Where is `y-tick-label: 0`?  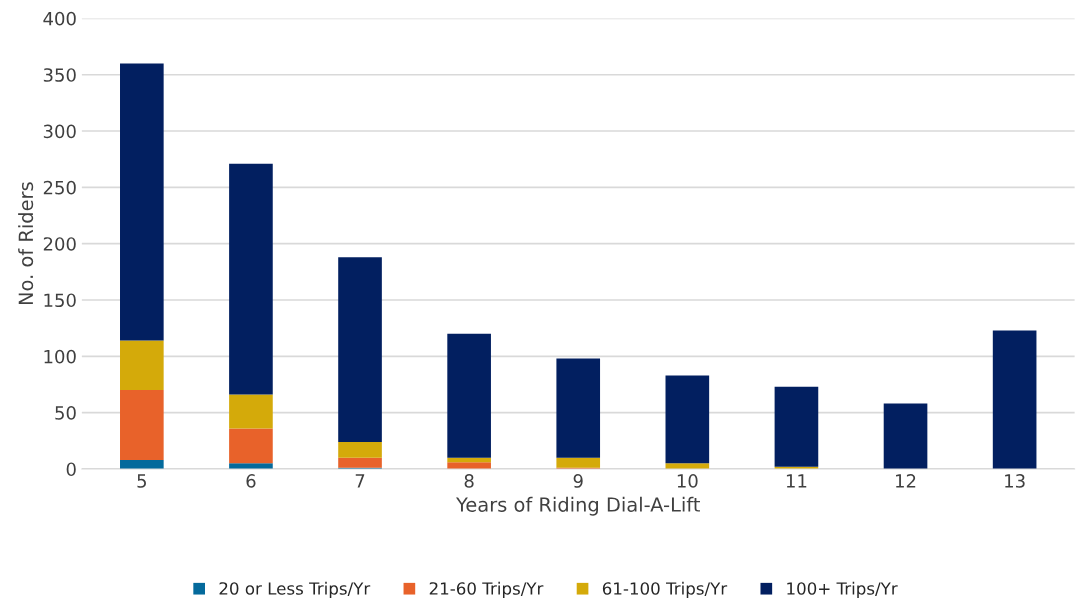 y-tick-label: 0 is located at coordinates (71, 469).